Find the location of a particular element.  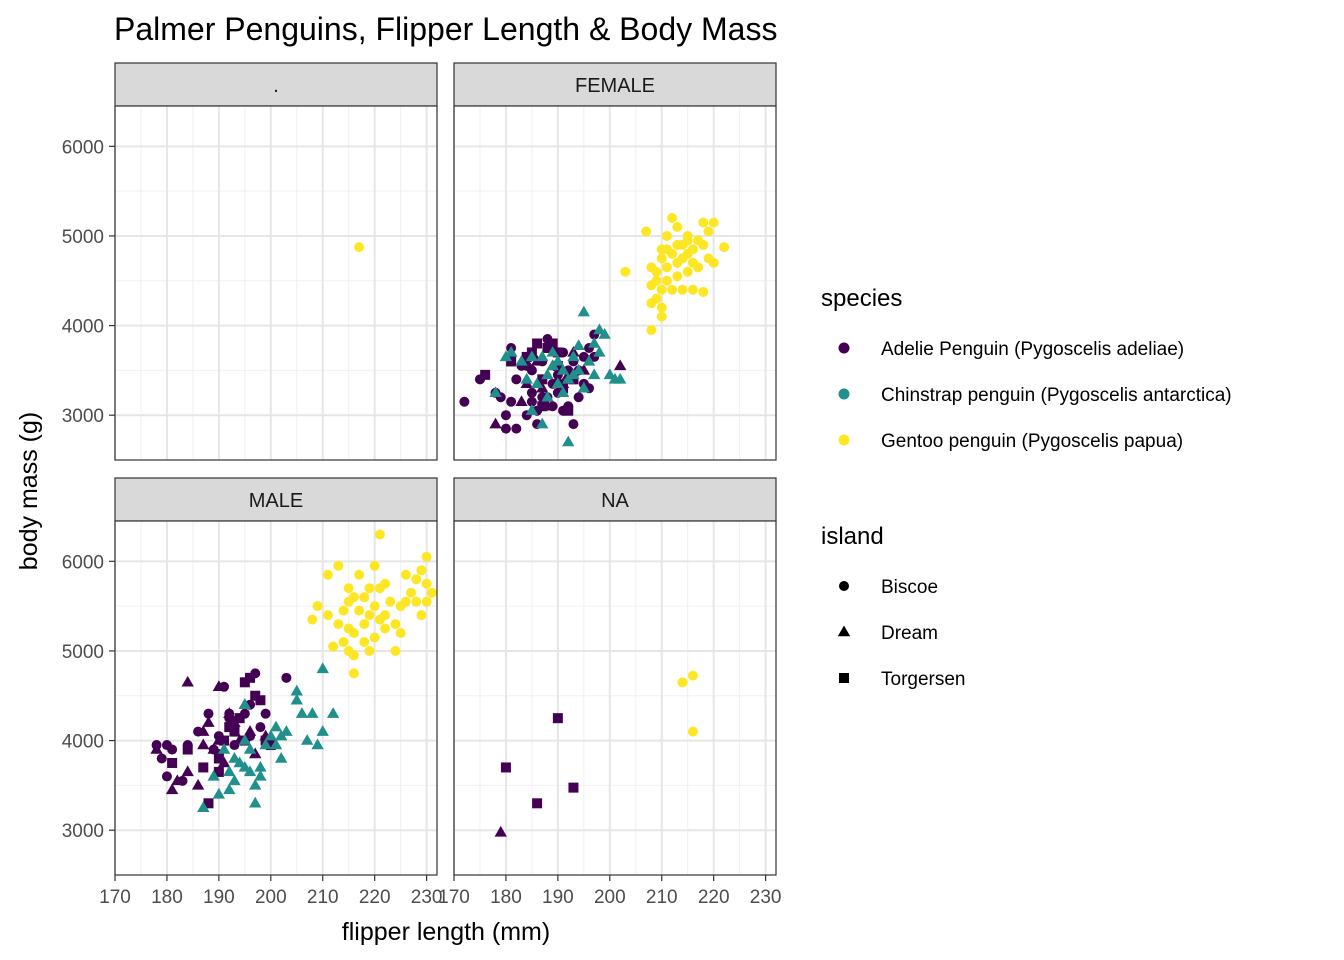

y-tick-label: 3000 is located at coordinates (83, 416).